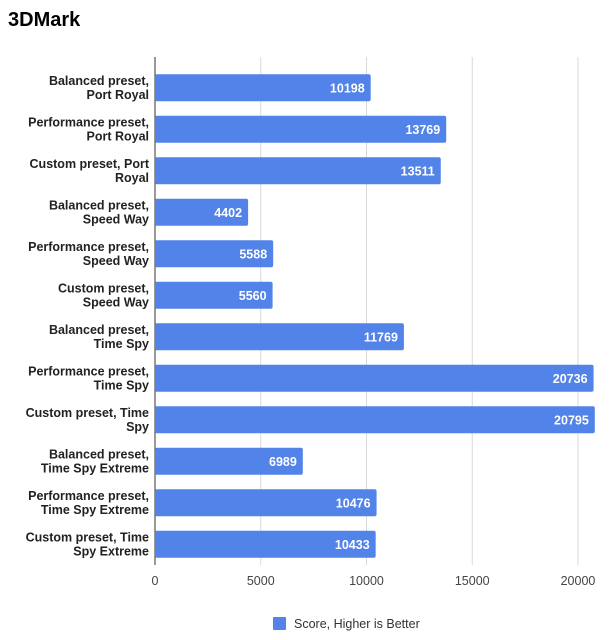 This screenshot has width=616, height=640. Describe the element at coordinates (253, 296) in the screenshot. I see `data-label: 5560` at that location.